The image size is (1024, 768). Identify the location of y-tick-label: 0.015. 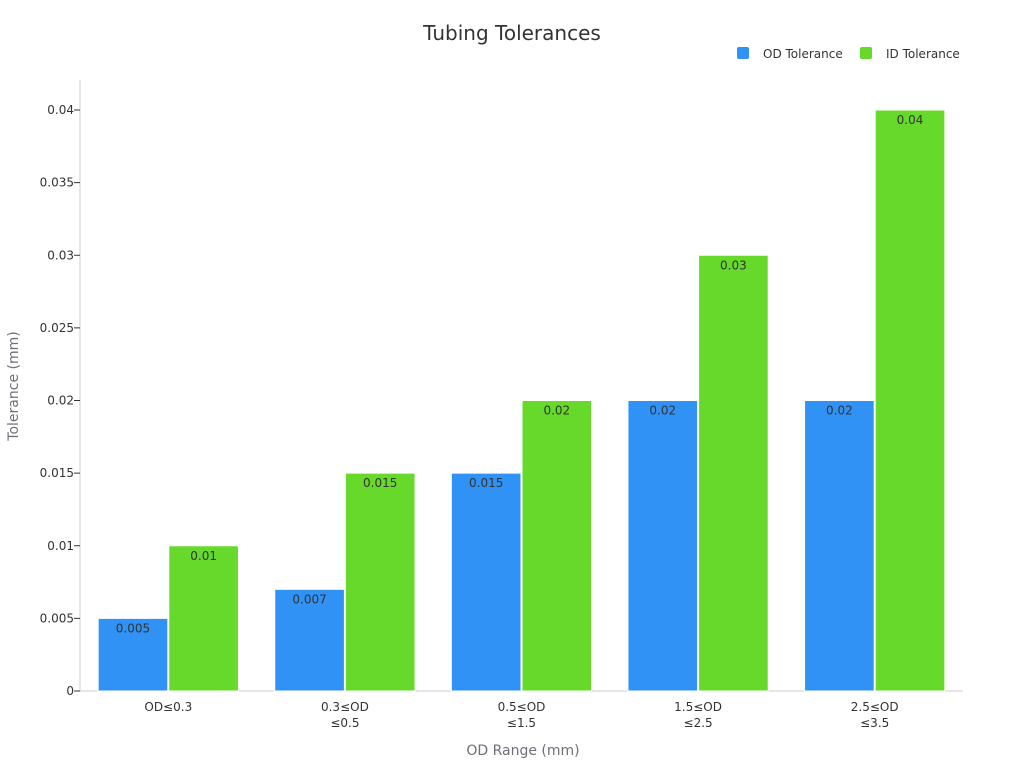
(57, 473).